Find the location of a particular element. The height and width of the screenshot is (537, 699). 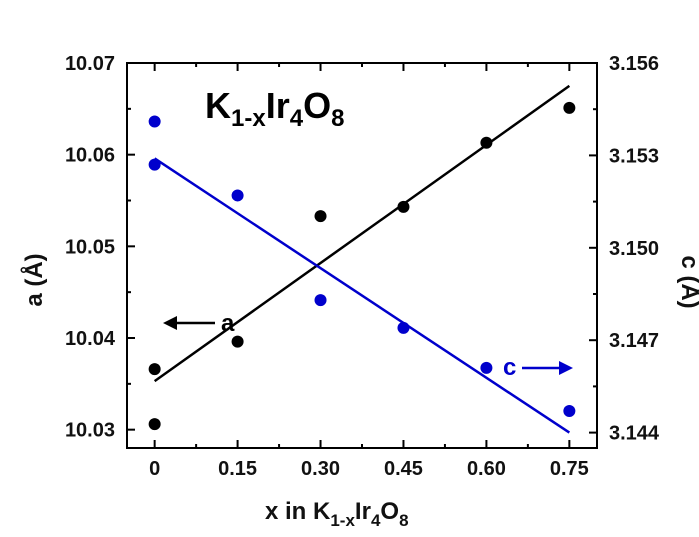

y-left-tick-label: 10.07 is located at coordinates (90, 64).